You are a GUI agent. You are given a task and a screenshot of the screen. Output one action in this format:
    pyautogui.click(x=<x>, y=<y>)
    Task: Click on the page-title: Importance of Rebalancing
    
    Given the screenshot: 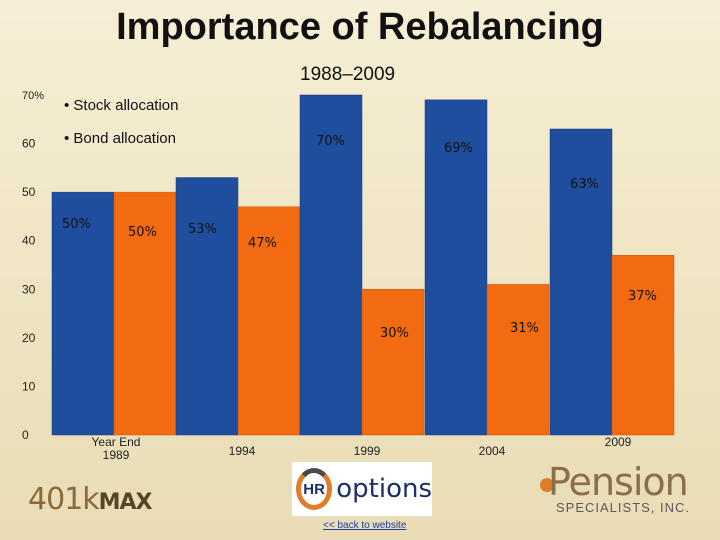 What is the action you would take?
    pyautogui.click(x=360, y=27)
    